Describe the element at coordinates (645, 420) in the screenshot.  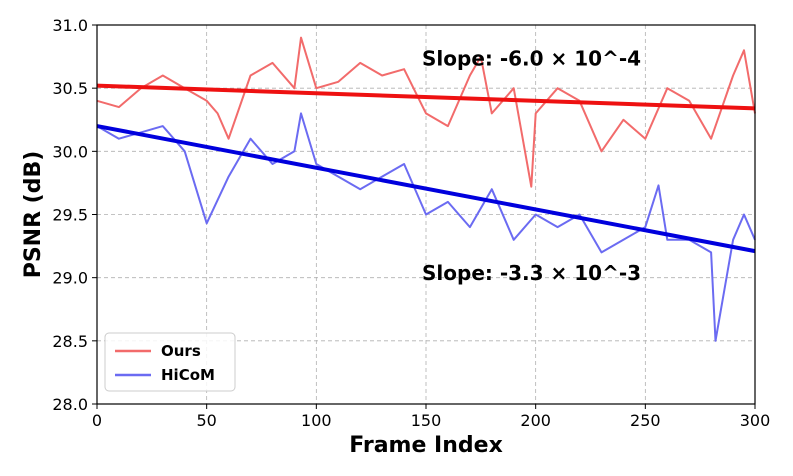
I see `x-tick-label: 250` at that location.